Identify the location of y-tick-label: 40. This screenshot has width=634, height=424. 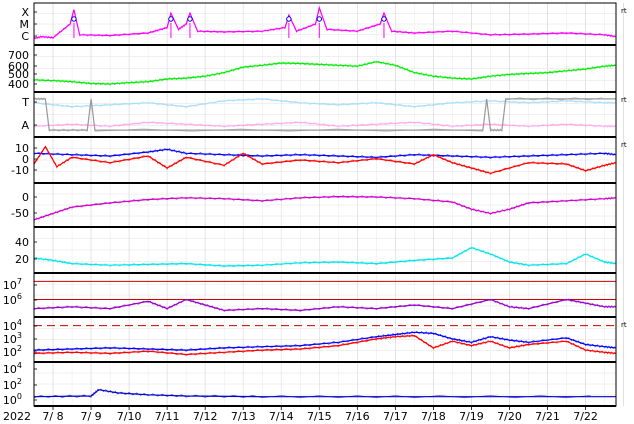
(22, 242).